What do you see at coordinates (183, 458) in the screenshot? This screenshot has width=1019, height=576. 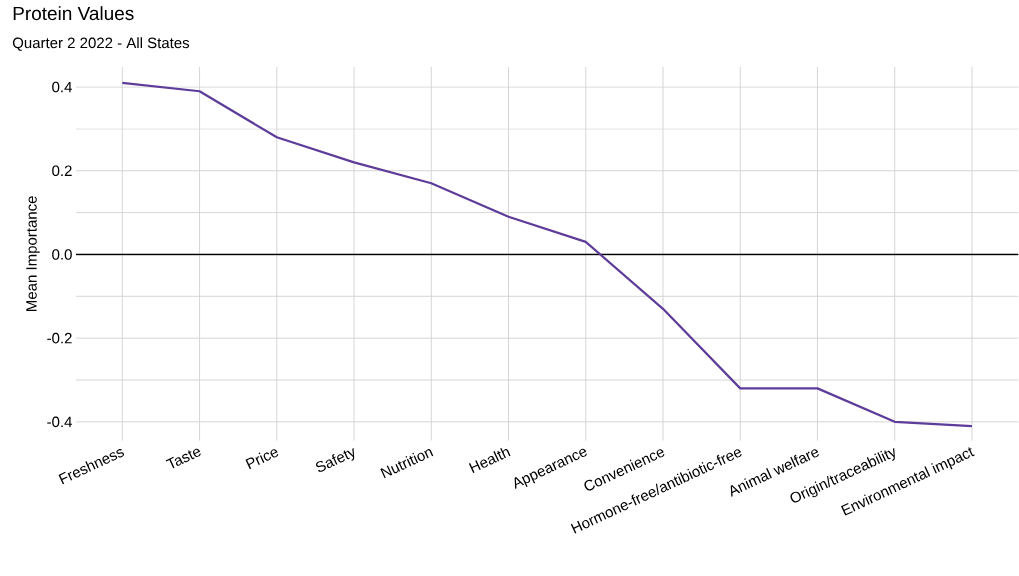 I see `x-tick-label: Taste` at bounding box center [183, 458].